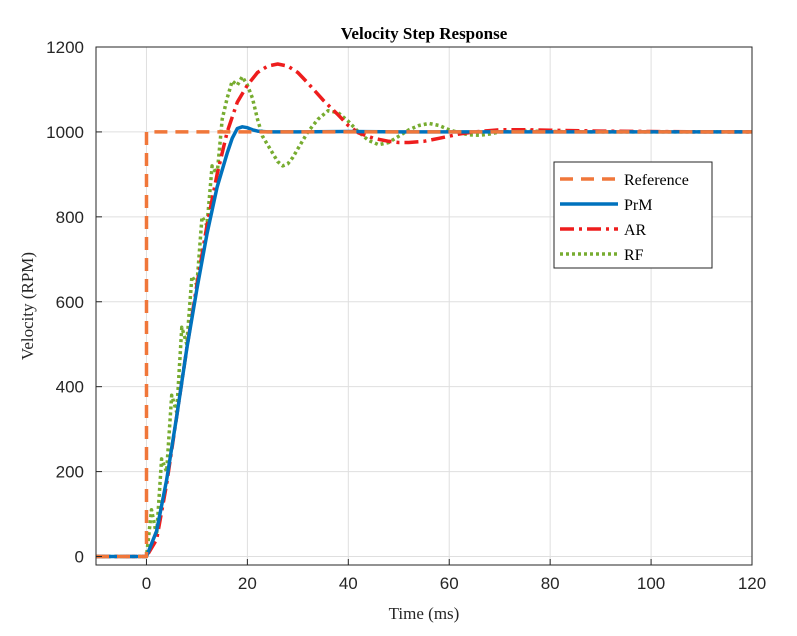 Image resolution: width=797 pixels, height=636 pixels. I want to click on y-tick-label: 800, so click(70, 217).